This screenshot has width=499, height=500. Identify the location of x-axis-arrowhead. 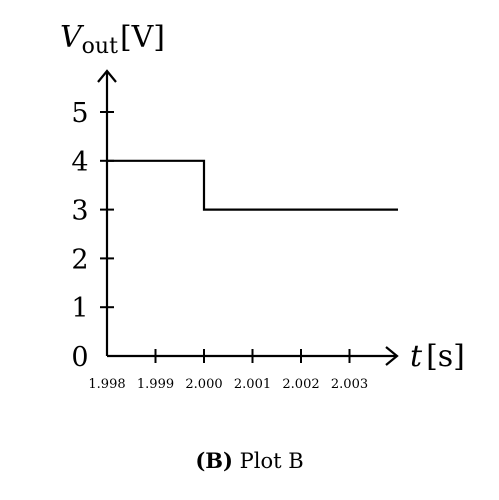
(392, 356).